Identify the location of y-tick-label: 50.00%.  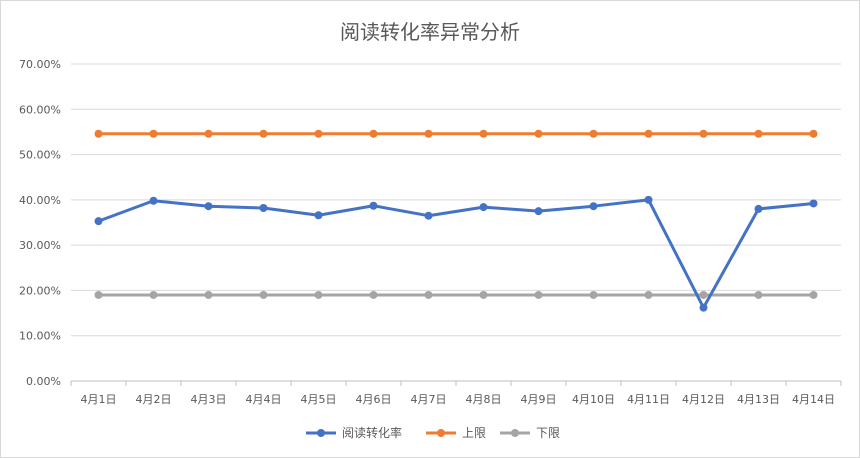
(40, 155).